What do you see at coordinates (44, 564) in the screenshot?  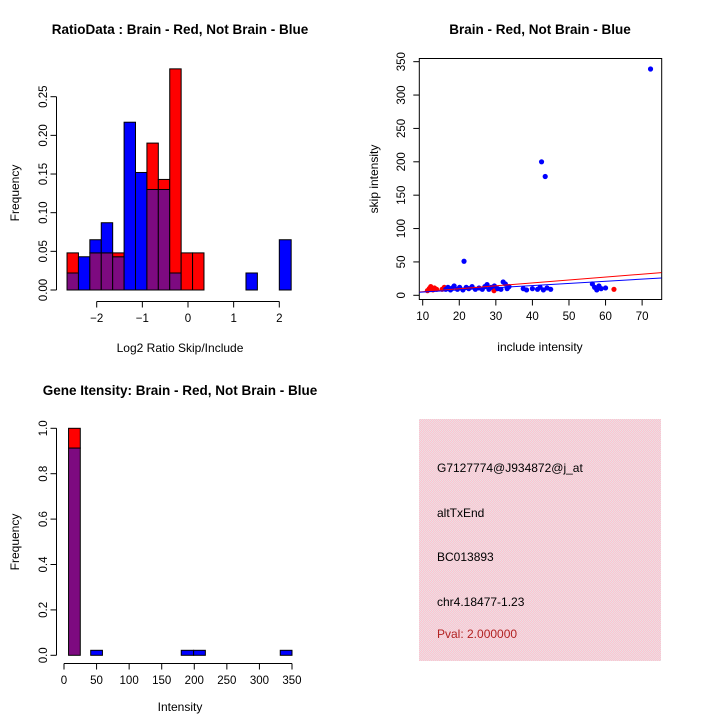 I see `tick-label: 0.4` at bounding box center [44, 564].